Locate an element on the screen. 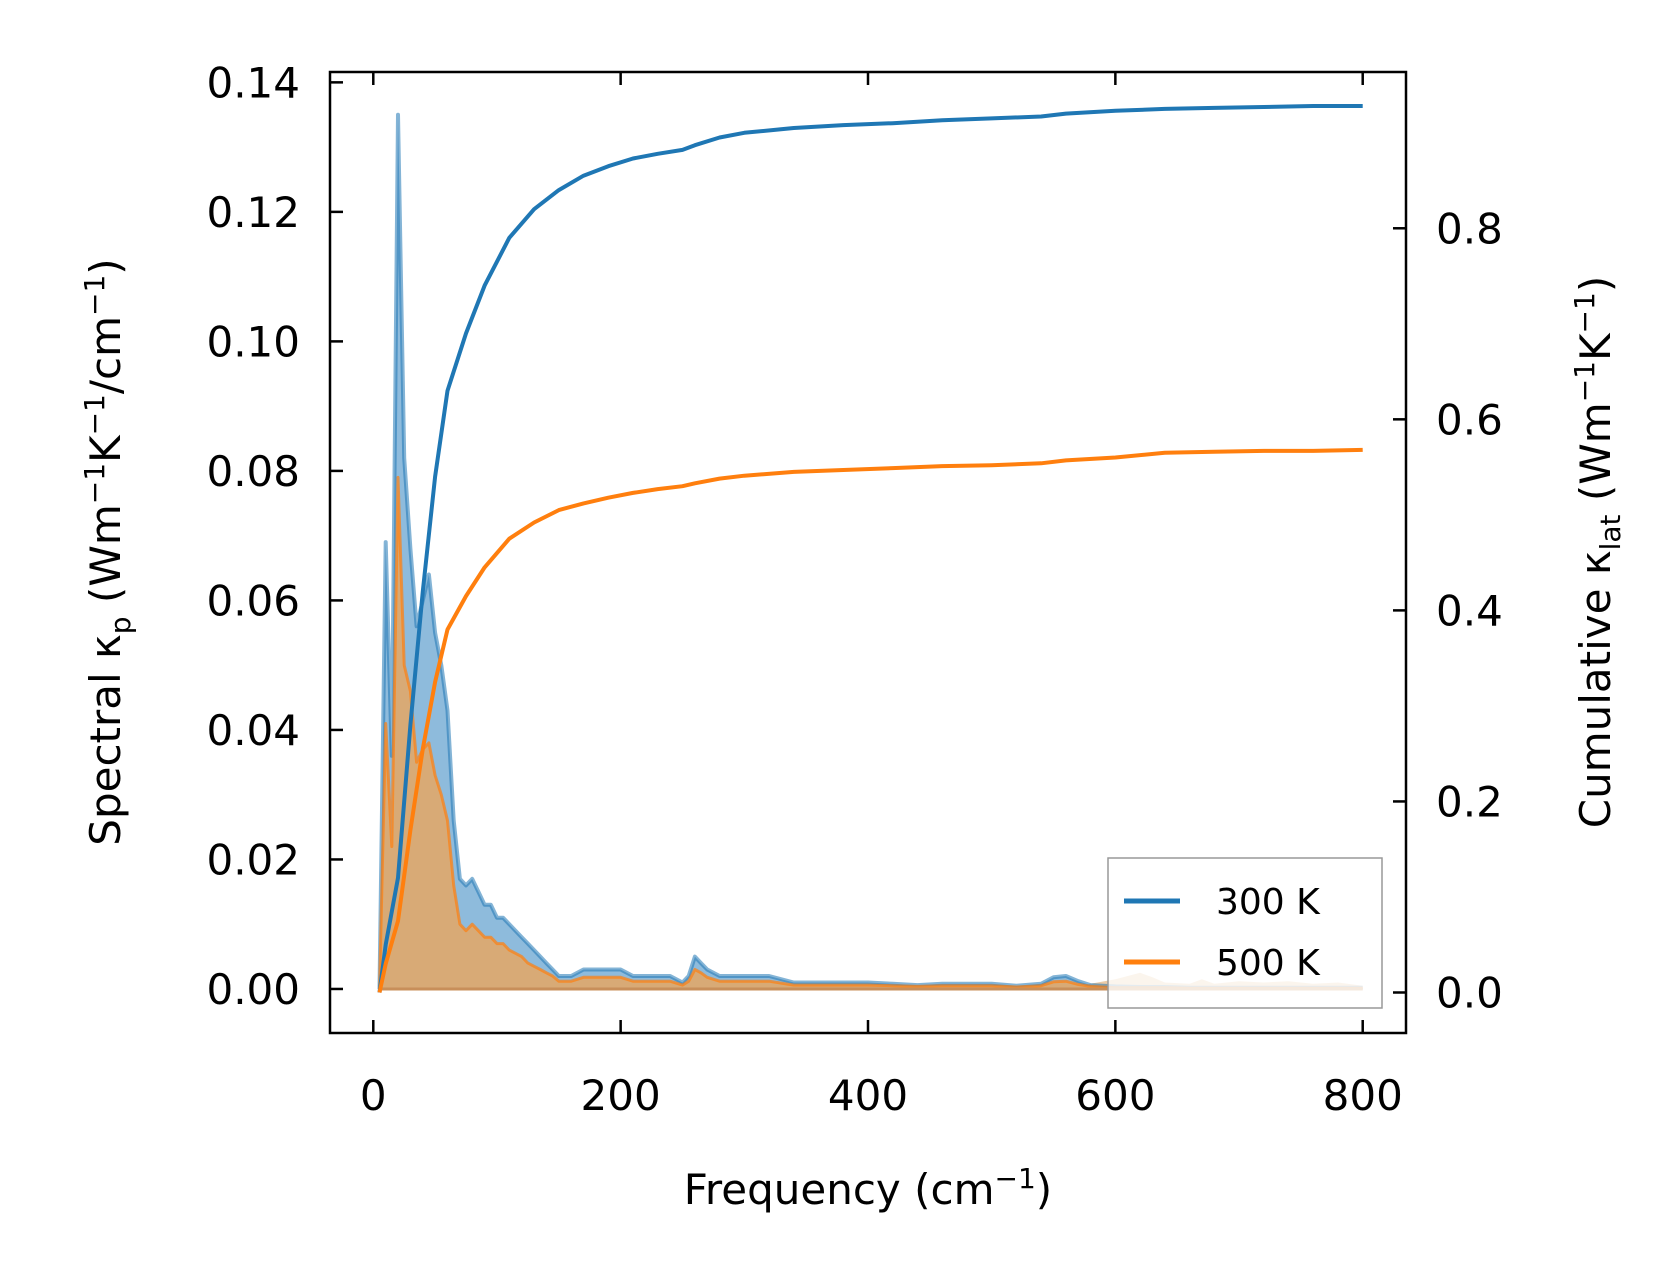  y-left-tick-label: 0.12 is located at coordinates (253, 212).